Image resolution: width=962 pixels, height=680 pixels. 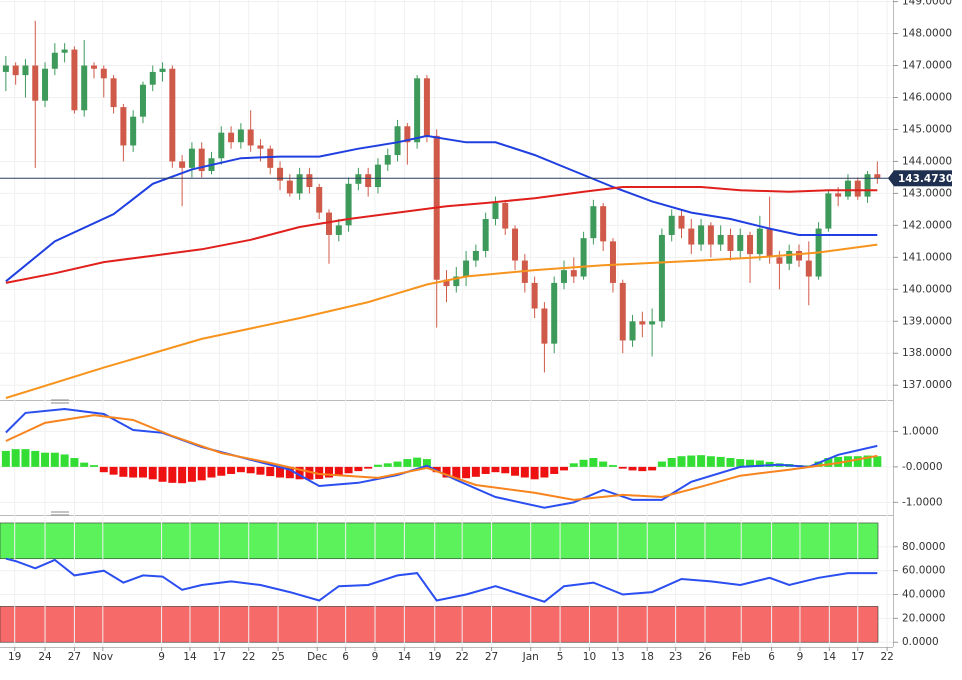 I want to click on x-tick-label: 23, so click(x=675, y=657).